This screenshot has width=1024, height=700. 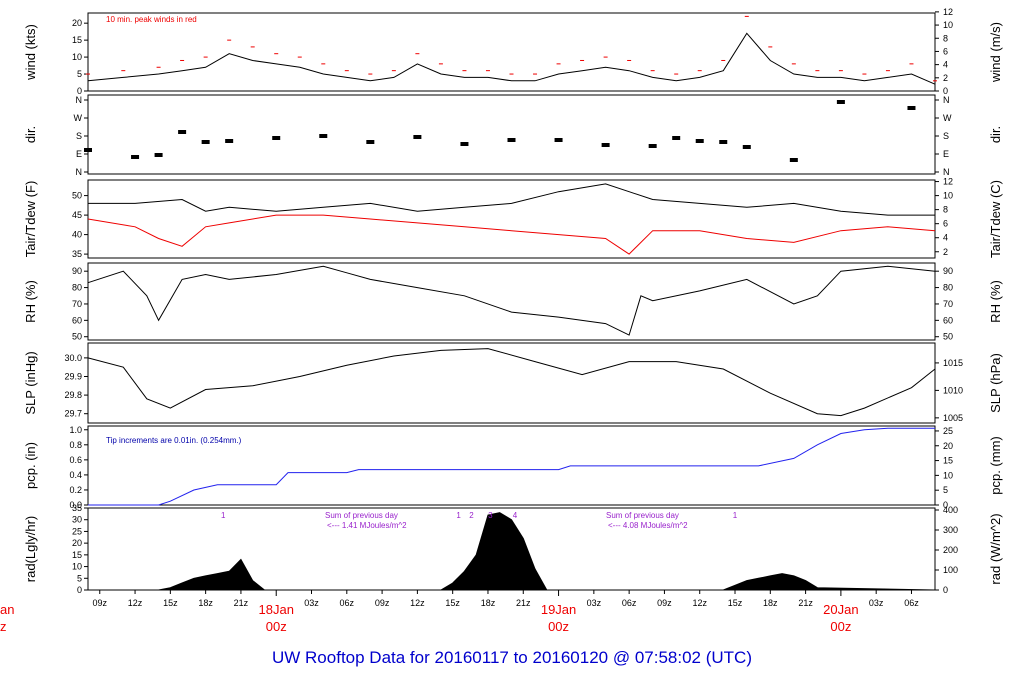 What do you see at coordinates (995, 52) in the screenshot?
I see `wind-ylabel-right: wind (m/s)` at bounding box center [995, 52].